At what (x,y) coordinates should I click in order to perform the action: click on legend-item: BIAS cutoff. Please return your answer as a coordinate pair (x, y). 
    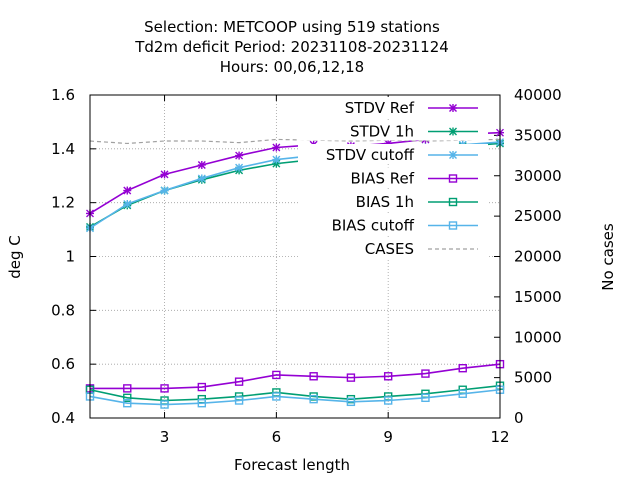
    Looking at the image, I should click on (393, 224).